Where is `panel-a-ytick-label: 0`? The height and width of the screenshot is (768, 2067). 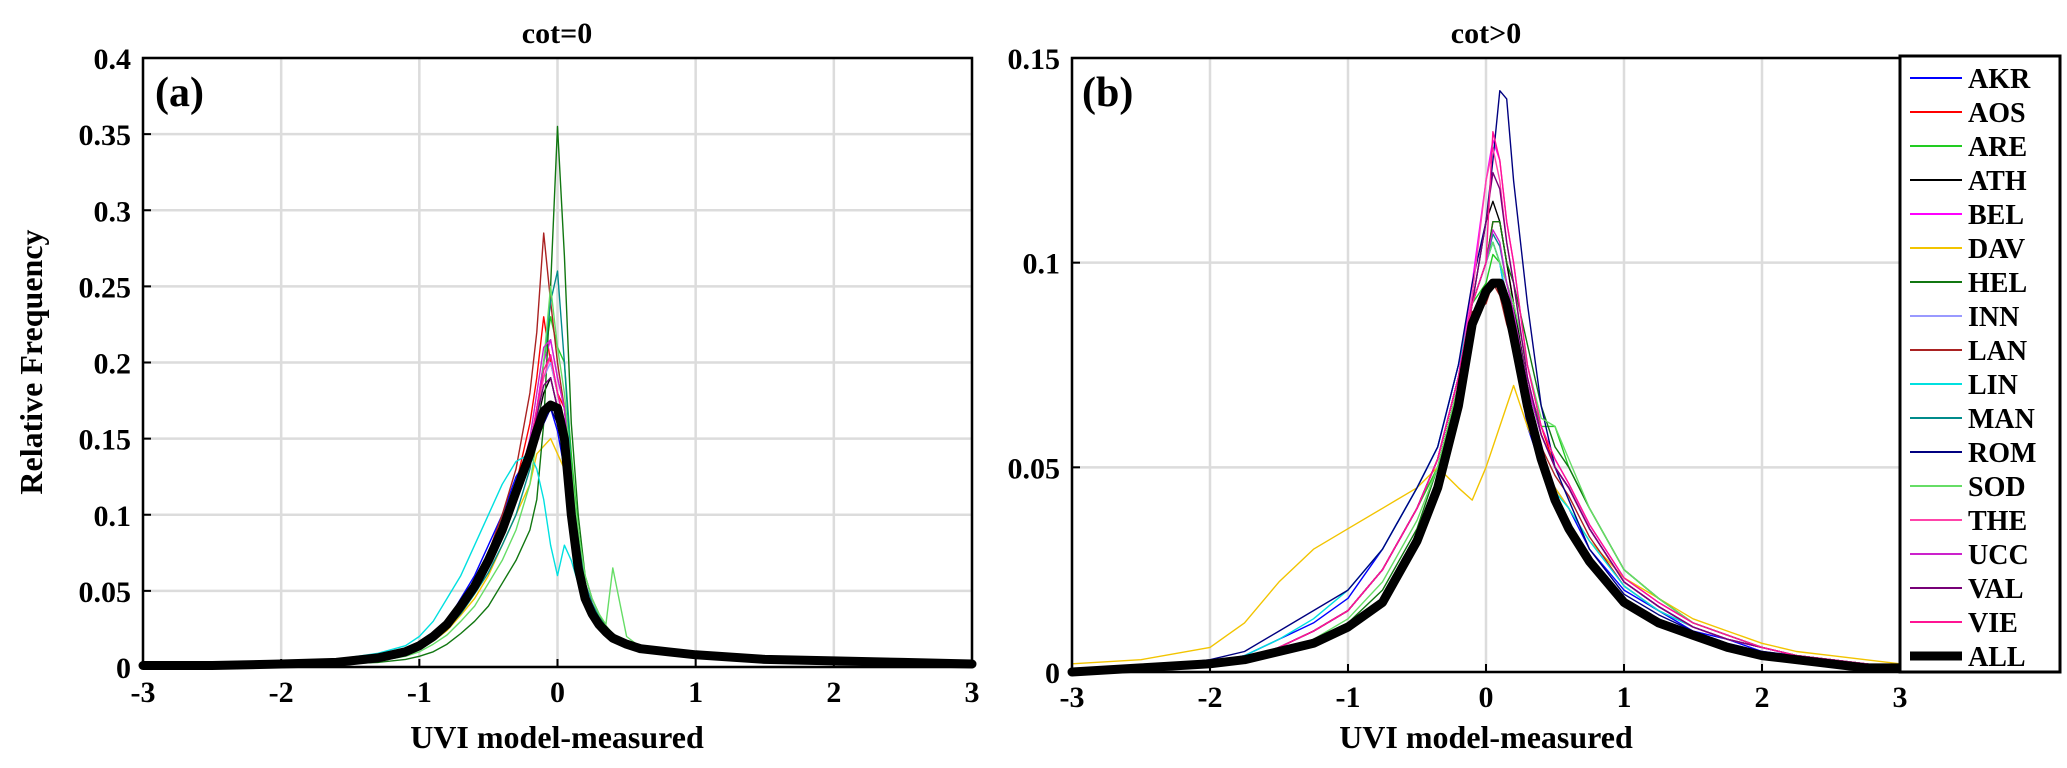 panel-a-ytick-label: 0 is located at coordinates (123, 668).